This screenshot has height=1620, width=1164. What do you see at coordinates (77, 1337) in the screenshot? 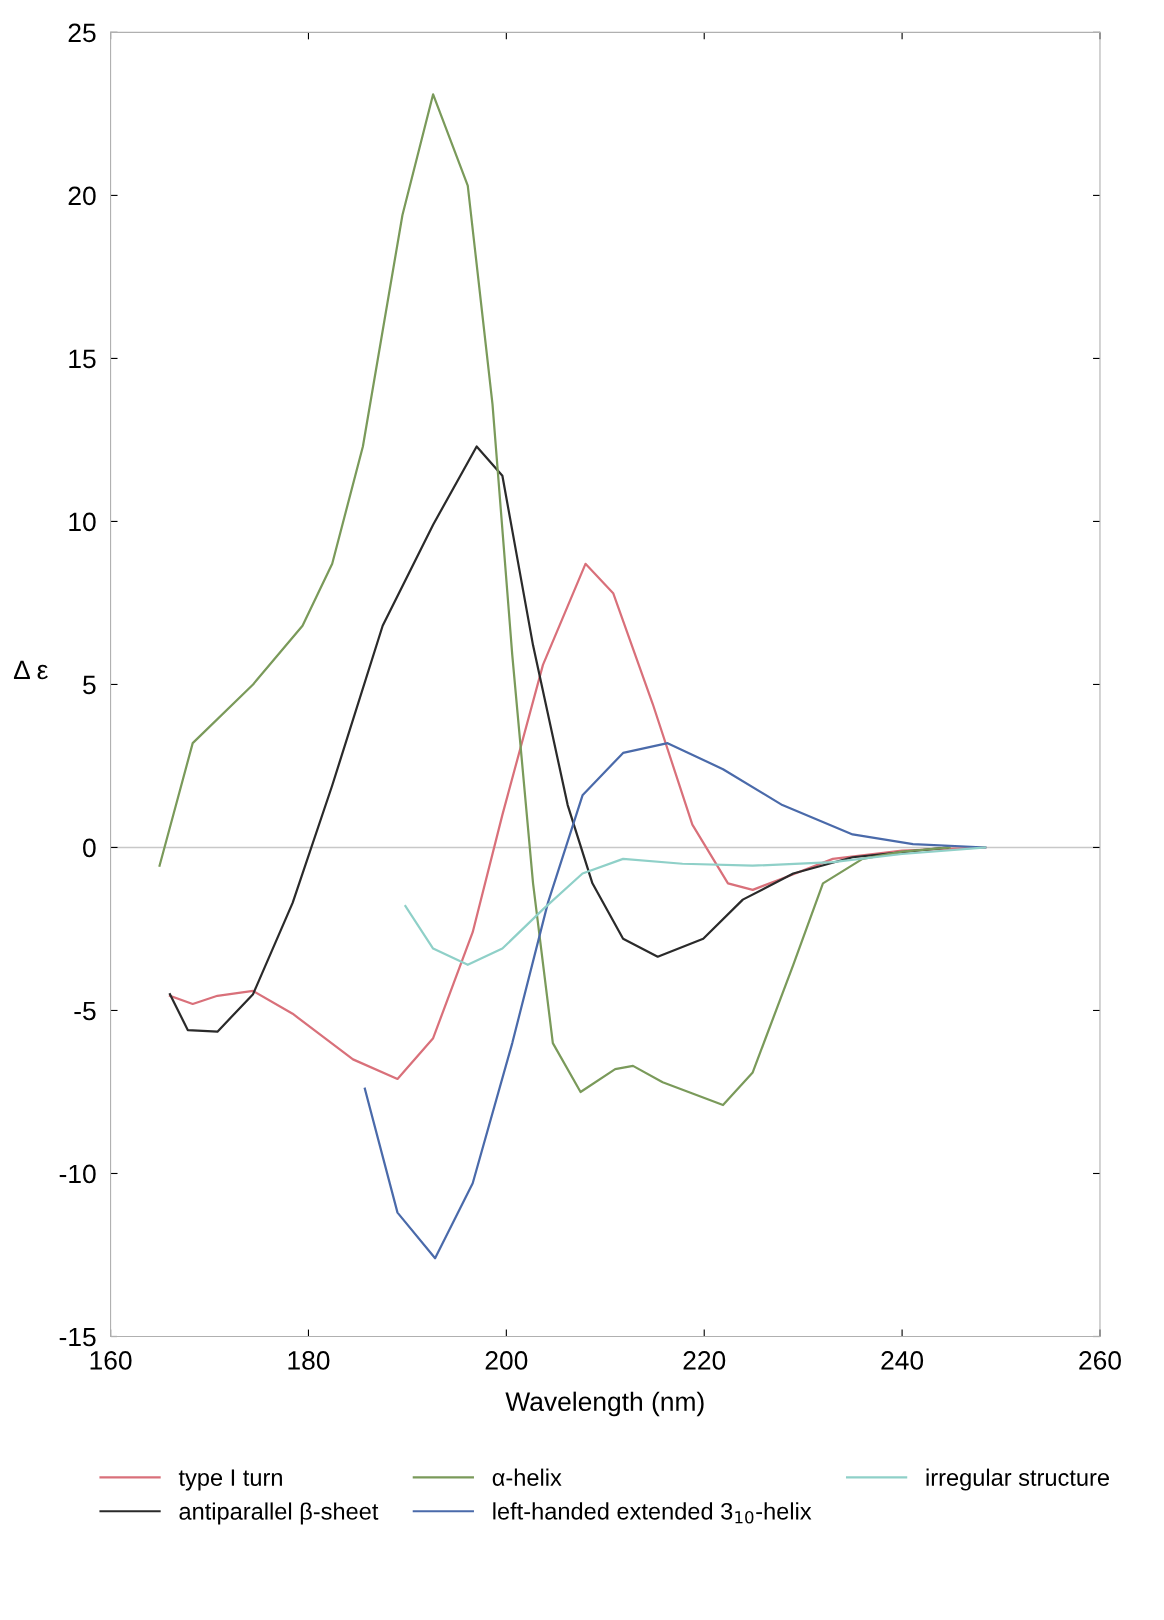
I see `y-tick-label: -15` at bounding box center [77, 1337].